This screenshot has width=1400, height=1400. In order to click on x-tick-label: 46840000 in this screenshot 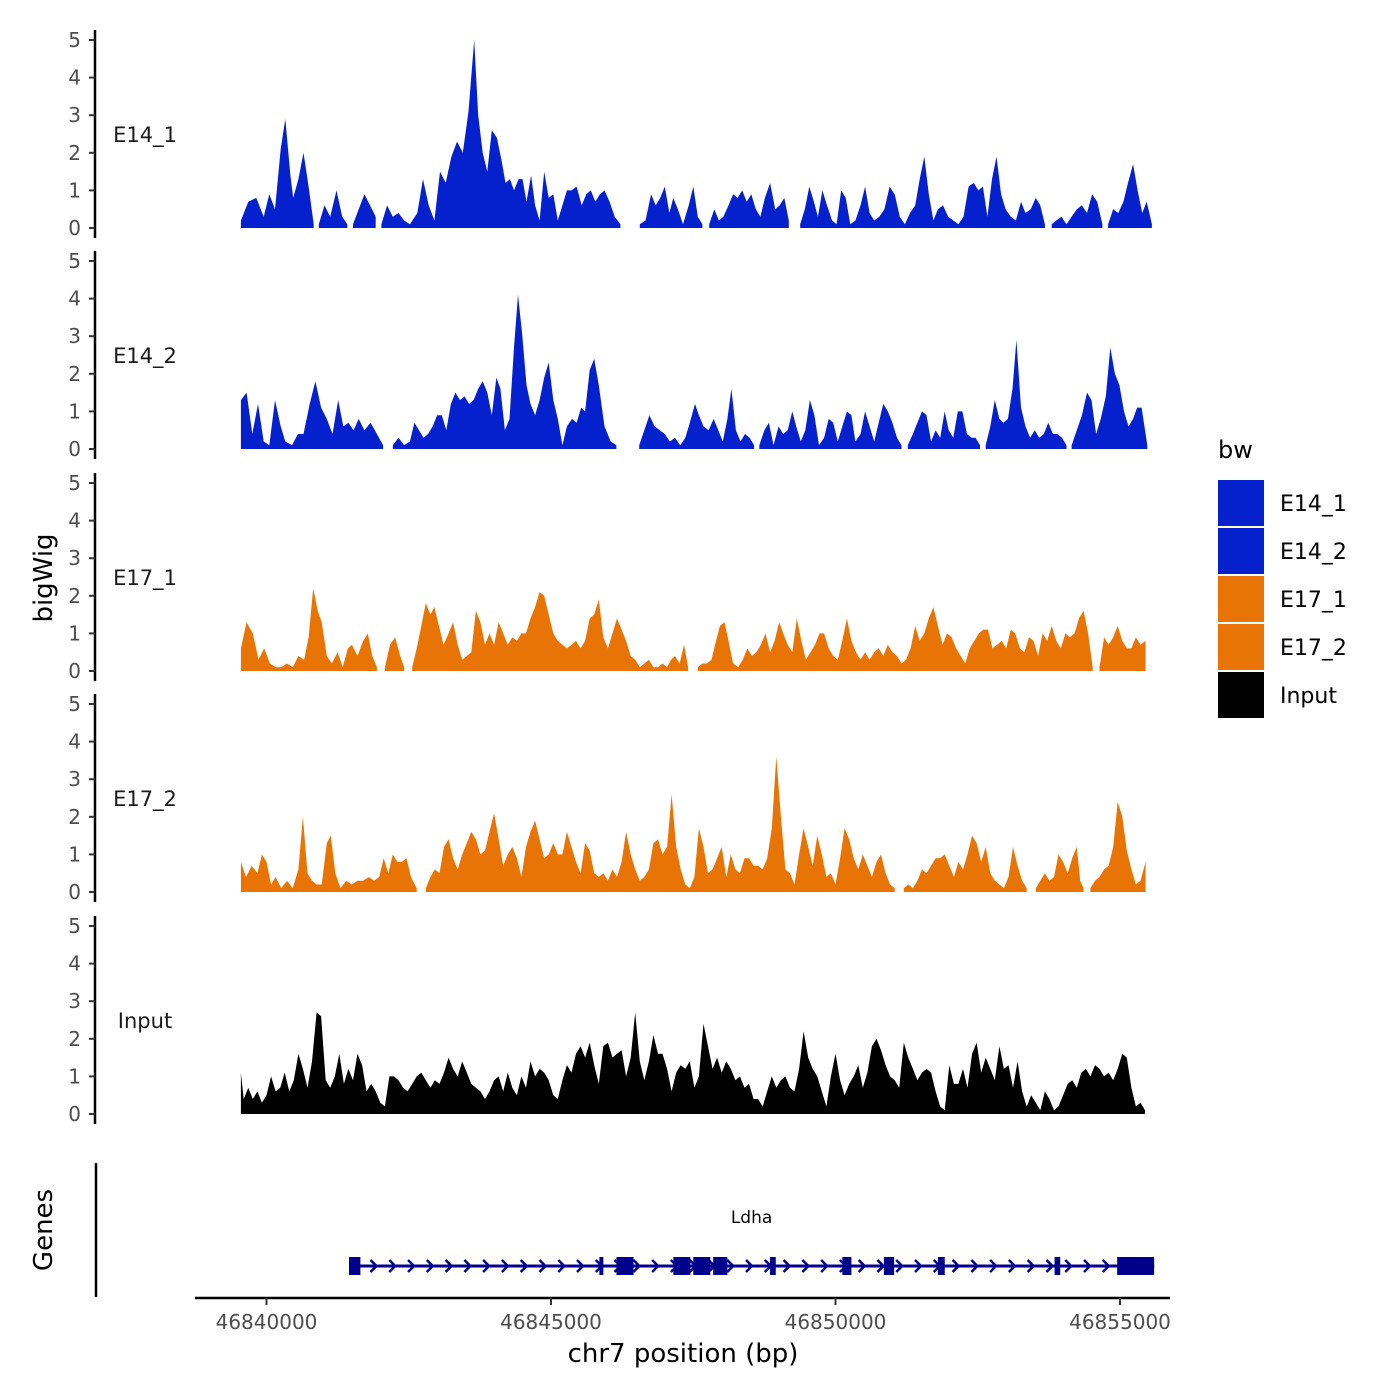, I will do `click(267, 1322)`.